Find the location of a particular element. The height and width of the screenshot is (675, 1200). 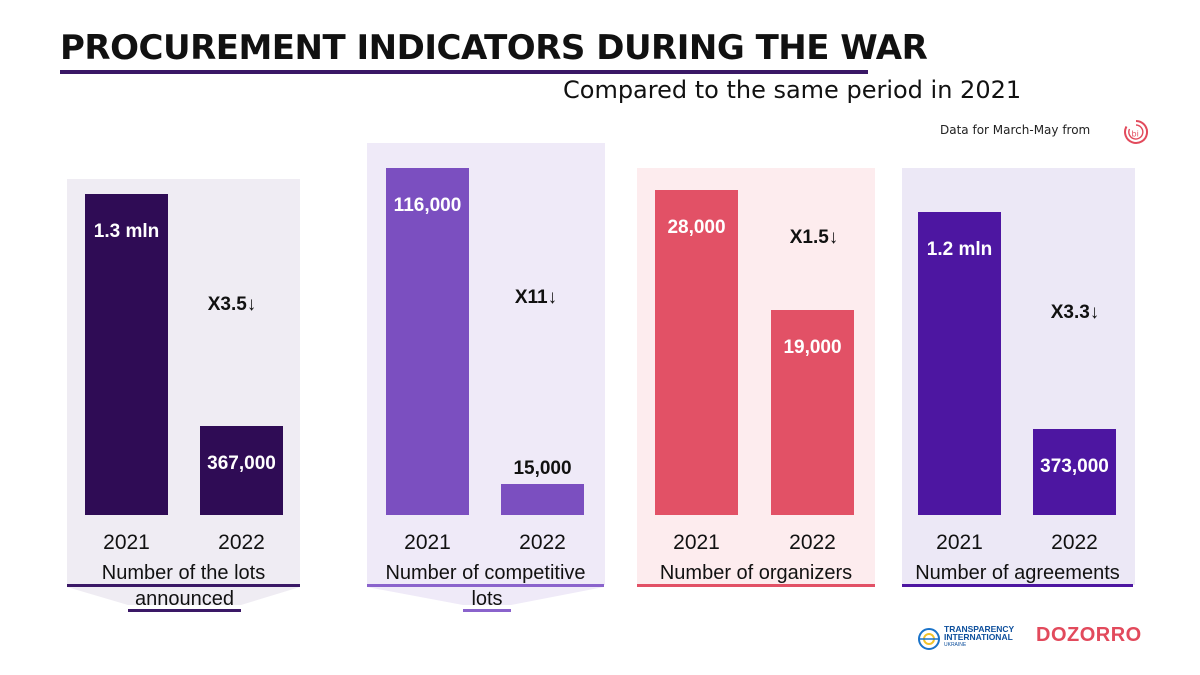

bar-value-label: 116,000 is located at coordinates (428, 205).